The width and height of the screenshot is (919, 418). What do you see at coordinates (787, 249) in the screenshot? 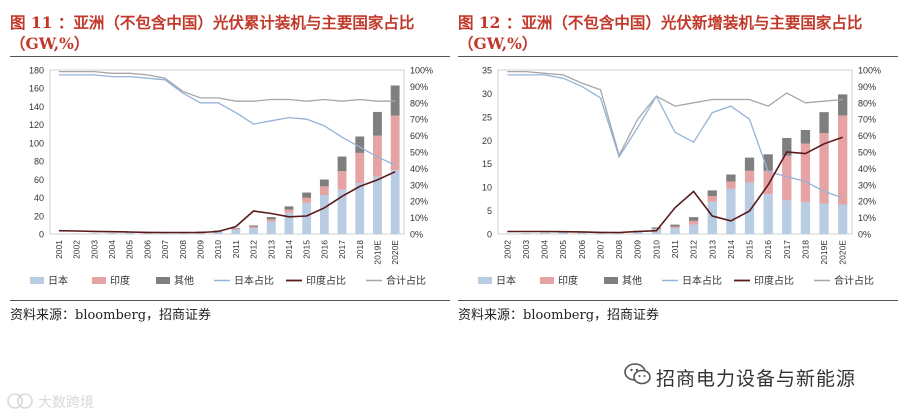
I see `x-tick-label: 2017` at bounding box center [787, 249].